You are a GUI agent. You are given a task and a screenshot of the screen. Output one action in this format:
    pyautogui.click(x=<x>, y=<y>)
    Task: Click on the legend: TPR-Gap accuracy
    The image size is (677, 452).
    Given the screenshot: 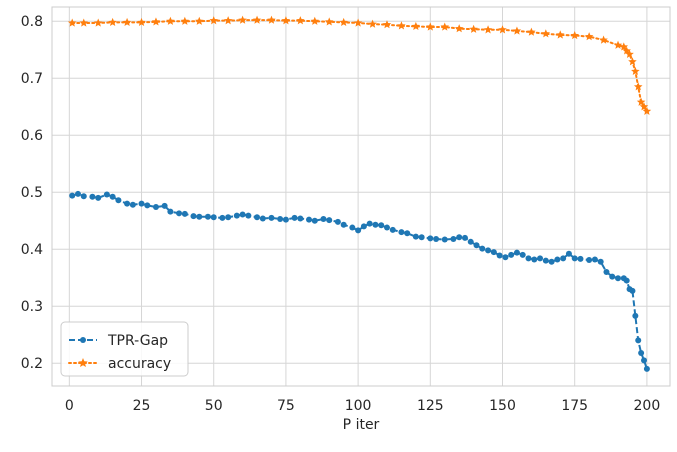 What is the action you would take?
    pyautogui.click(x=124, y=349)
    